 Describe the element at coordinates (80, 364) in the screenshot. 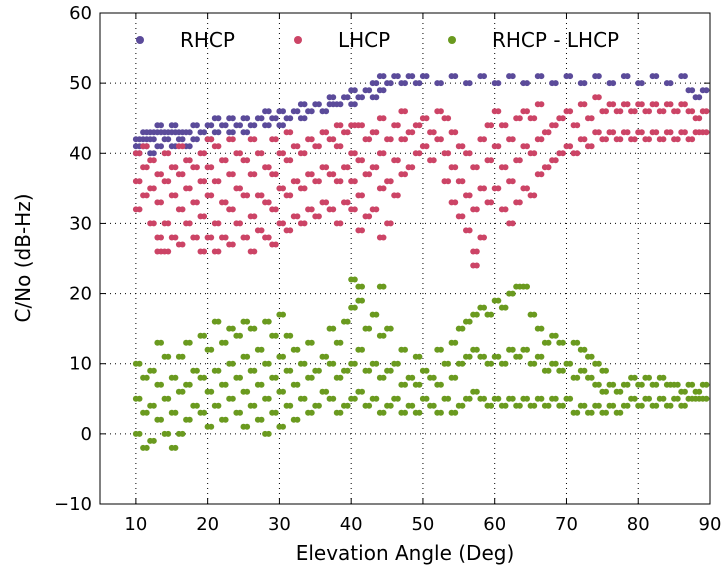

I see `y-tick-label: 10` at that location.